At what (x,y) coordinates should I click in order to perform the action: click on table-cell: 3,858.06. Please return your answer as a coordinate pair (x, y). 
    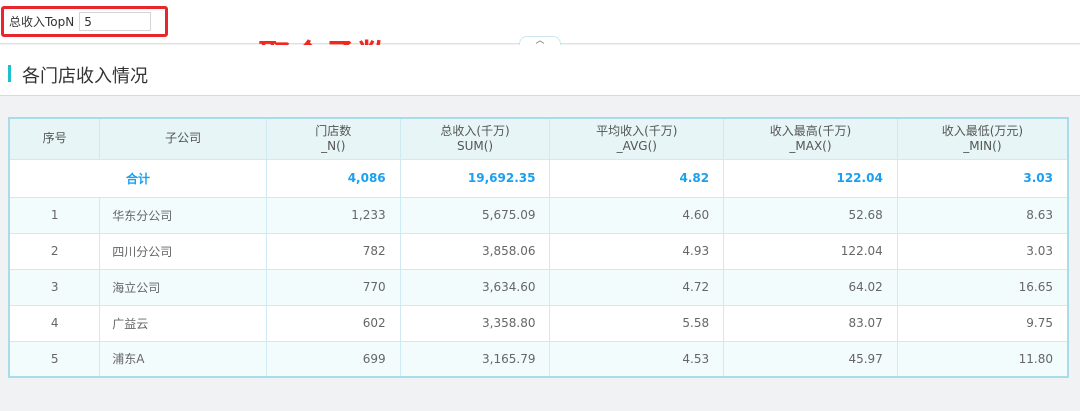
    Looking at the image, I should click on (475, 251).